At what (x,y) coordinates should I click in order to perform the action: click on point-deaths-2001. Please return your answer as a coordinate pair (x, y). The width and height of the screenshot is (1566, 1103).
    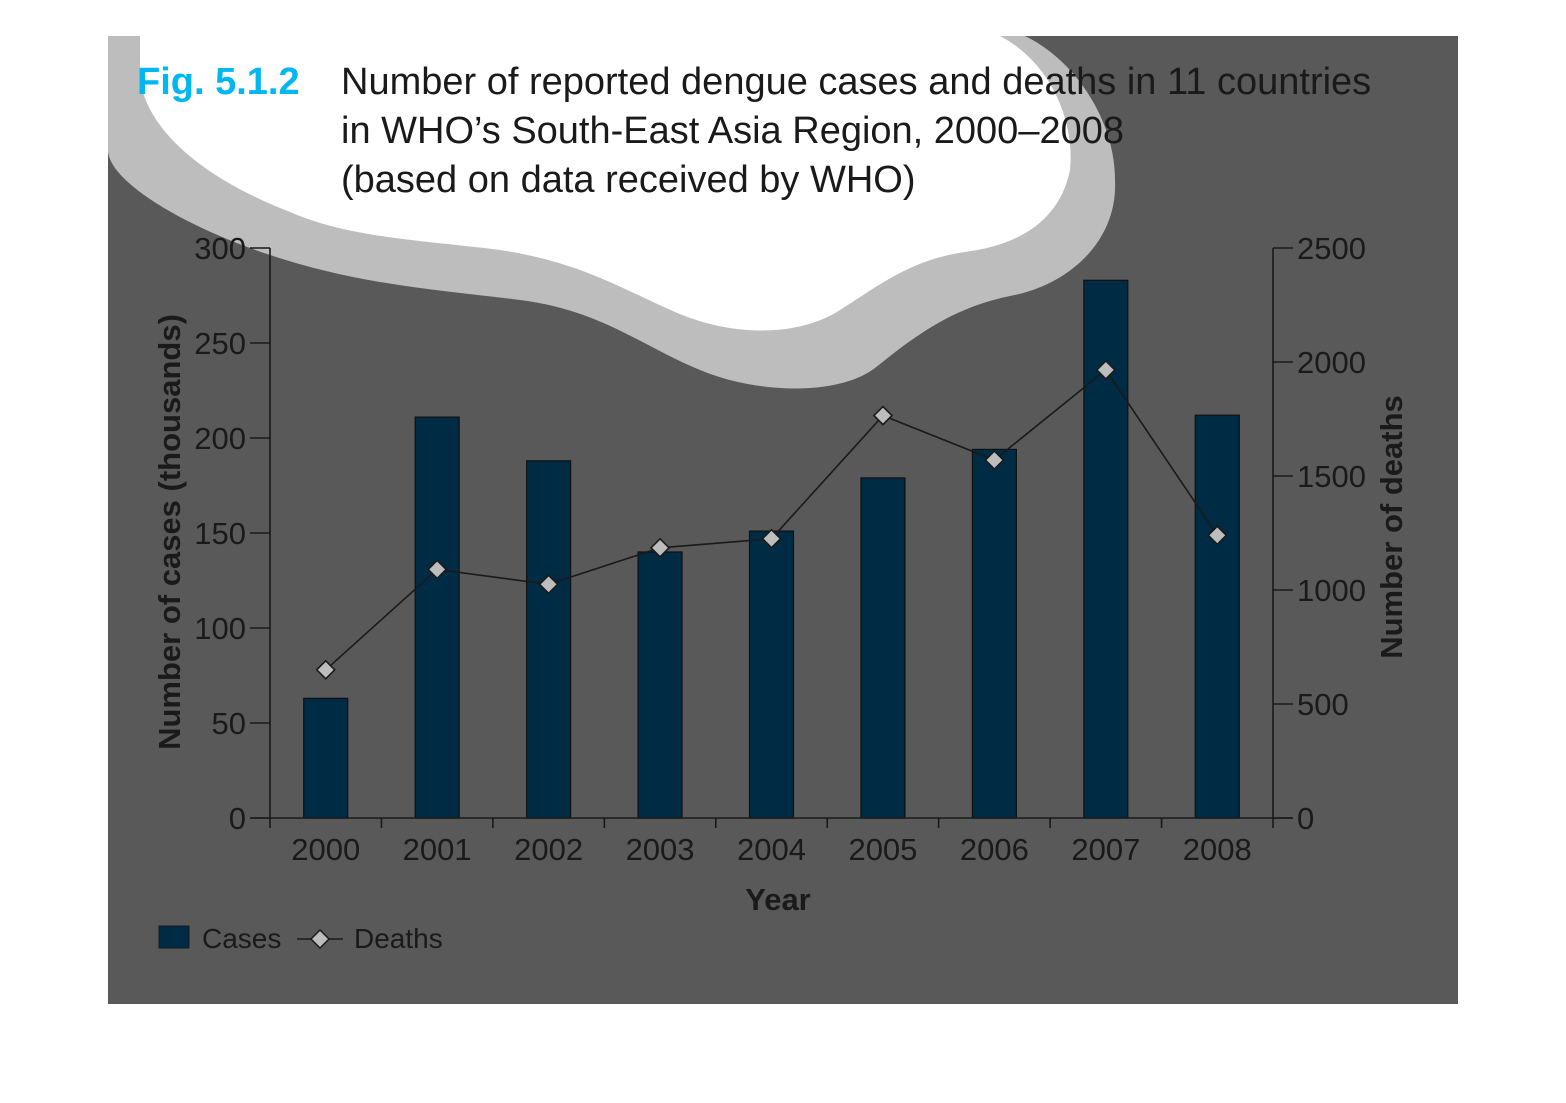
    Looking at the image, I should click on (437, 569).